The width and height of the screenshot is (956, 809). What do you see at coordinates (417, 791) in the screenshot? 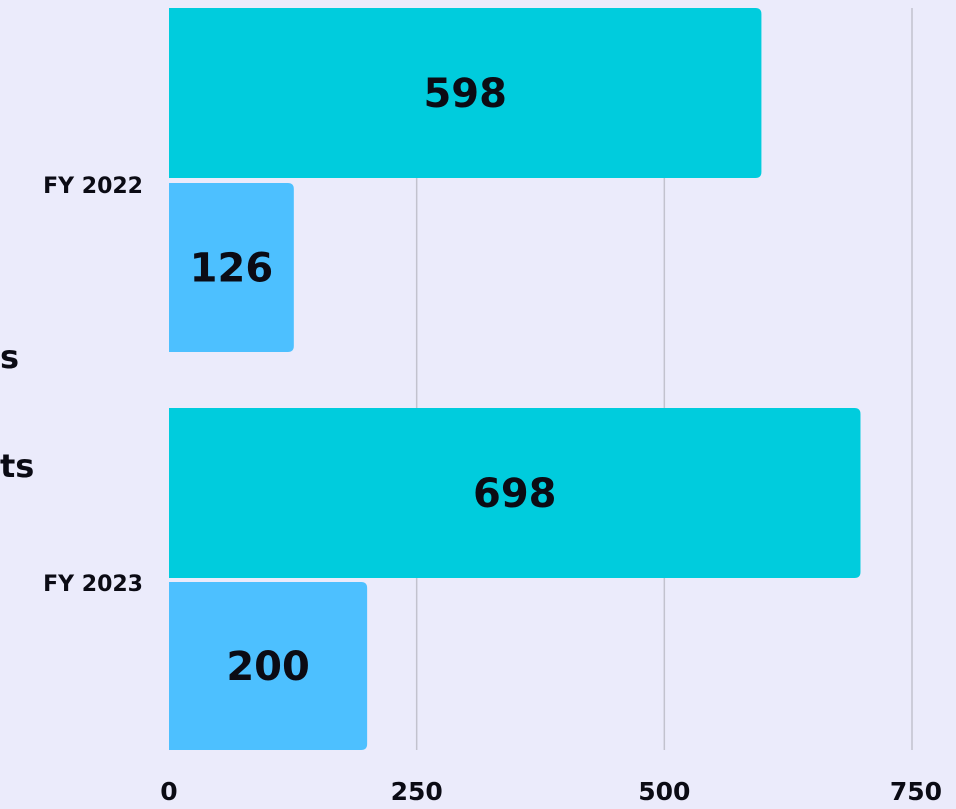
I see `x-tick-label-250: 250` at bounding box center [417, 791].